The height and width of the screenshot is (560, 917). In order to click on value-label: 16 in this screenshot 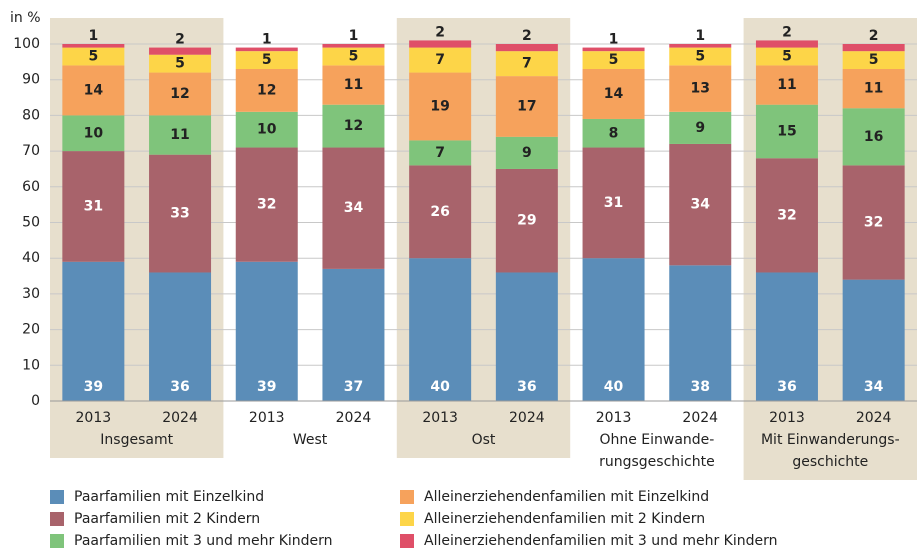, I will do `click(873, 137)`.